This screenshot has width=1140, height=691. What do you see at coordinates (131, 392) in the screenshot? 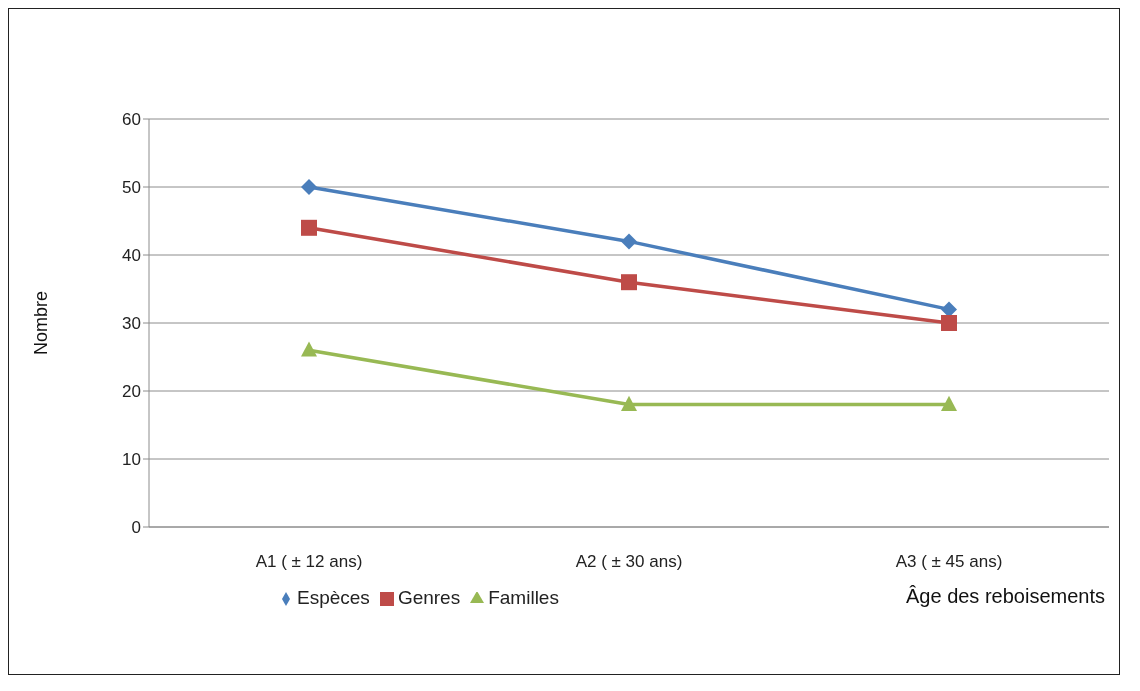
I see `y-tick-label: 20` at bounding box center [131, 392].